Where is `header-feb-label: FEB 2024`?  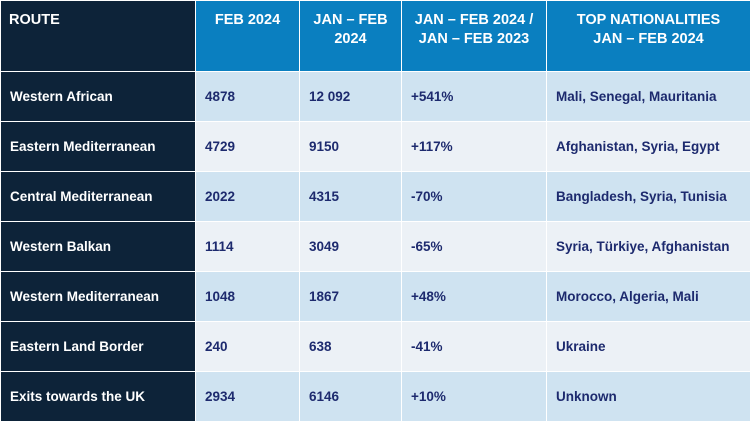
header-feb-label: FEB 2024 is located at coordinates (247, 20).